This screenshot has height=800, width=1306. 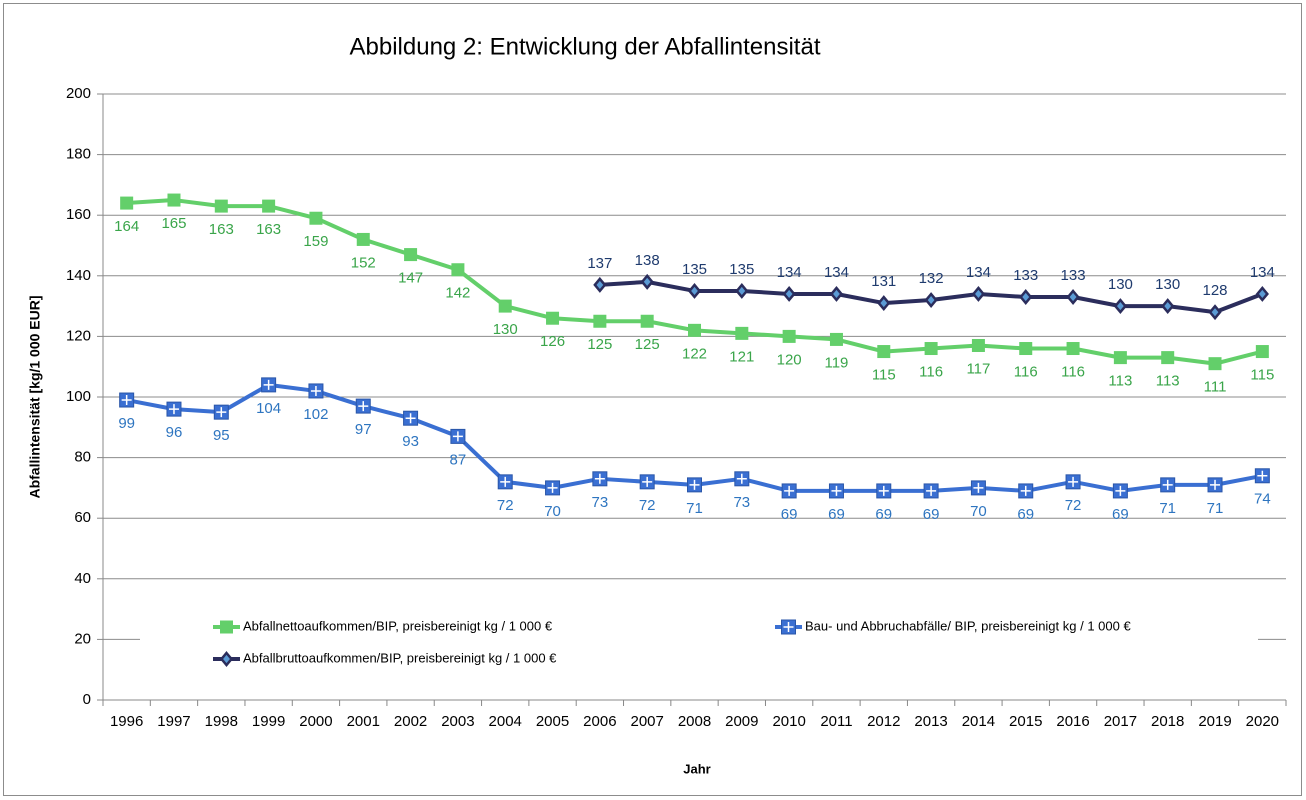 I want to click on x-tick-label: 2010, so click(x=788, y=721).